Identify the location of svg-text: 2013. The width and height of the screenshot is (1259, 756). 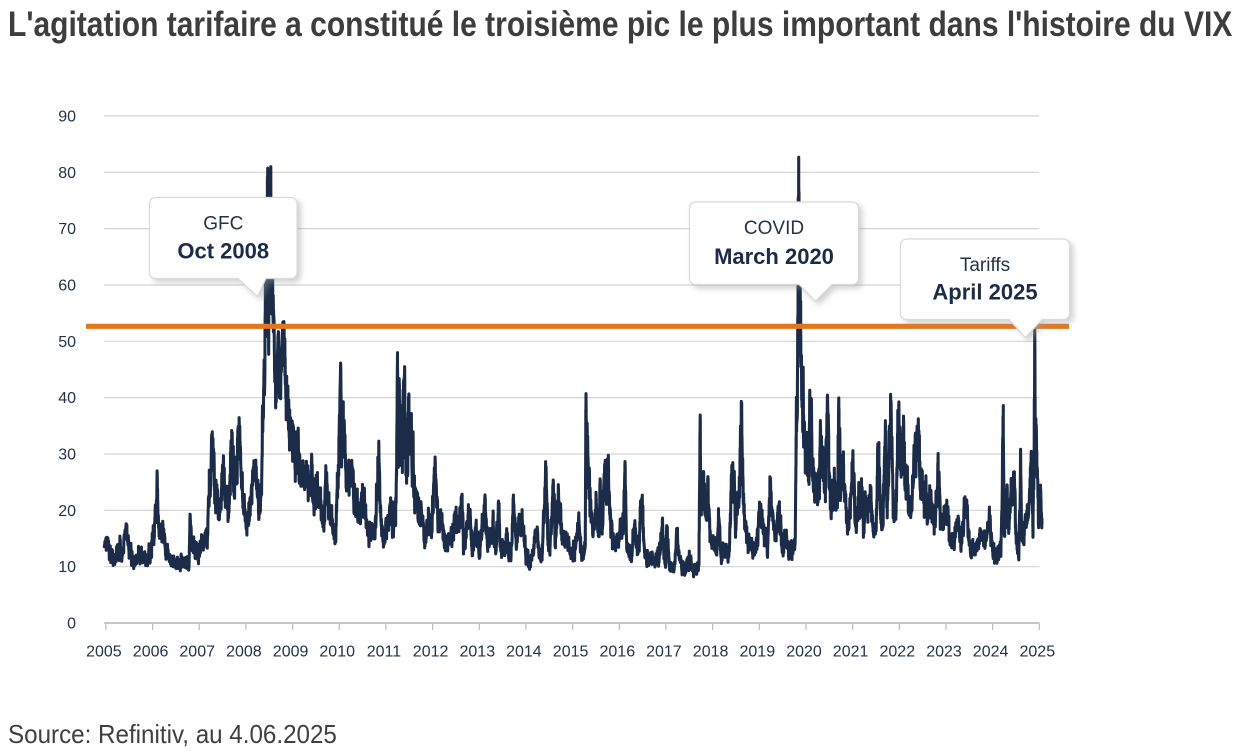
(478, 652).